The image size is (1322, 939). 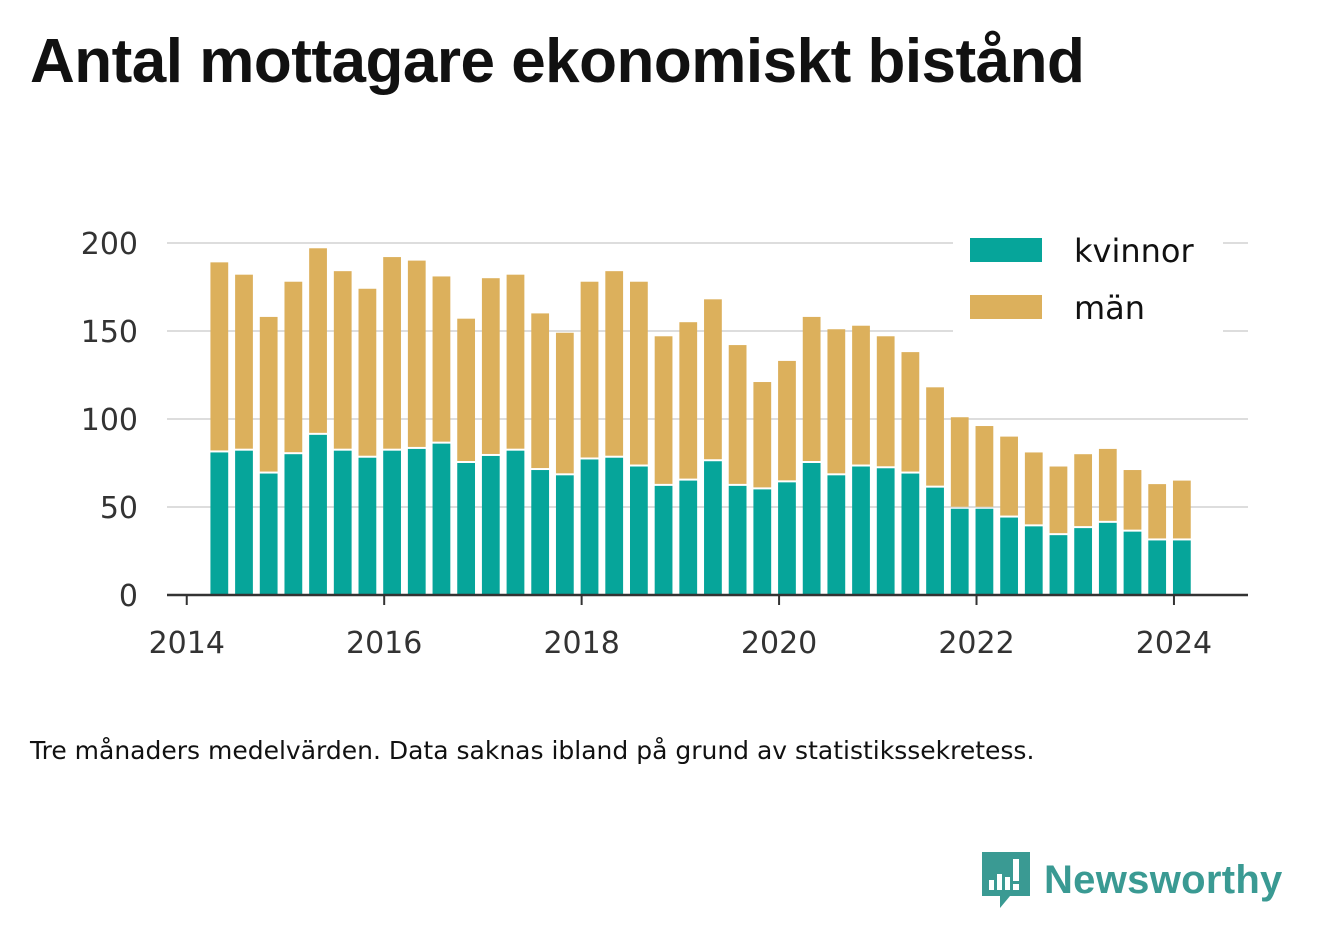 I want to click on x-tick-label: 2018, so click(x=581, y=643).